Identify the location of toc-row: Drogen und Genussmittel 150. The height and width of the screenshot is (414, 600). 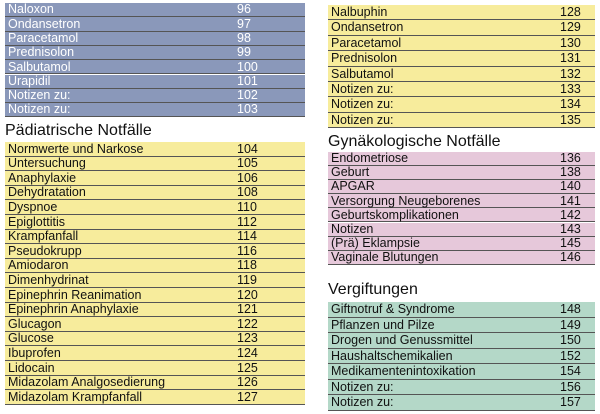
(461, 341).